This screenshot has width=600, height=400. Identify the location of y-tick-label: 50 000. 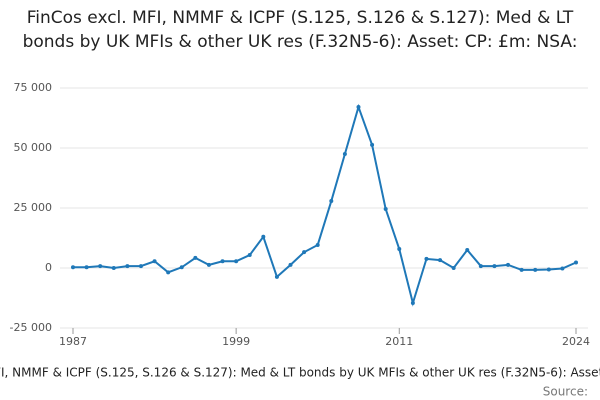
(33, 147).